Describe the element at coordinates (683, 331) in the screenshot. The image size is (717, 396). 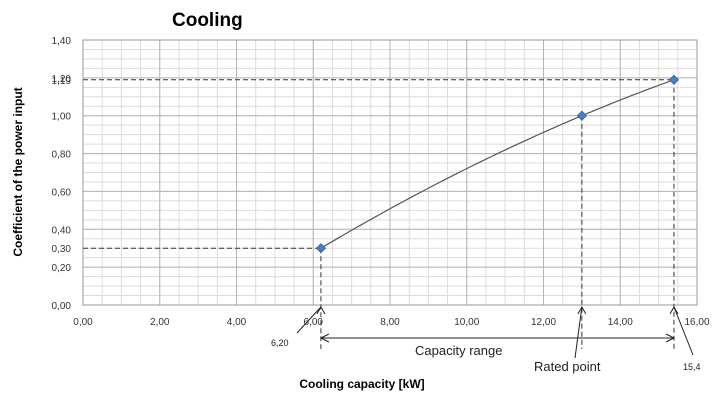
I see `max-pointer-line` at that location.